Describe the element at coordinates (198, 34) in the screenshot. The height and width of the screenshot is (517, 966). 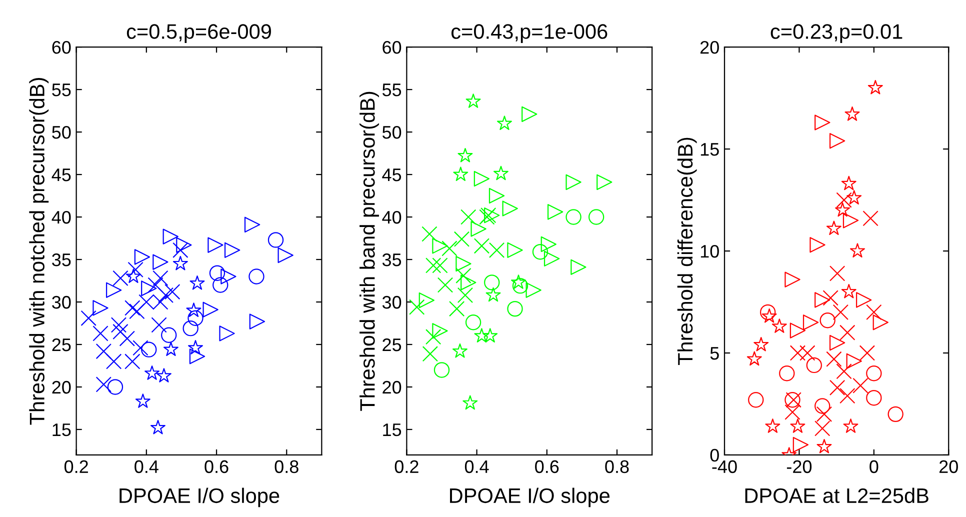
I see `chart-title: c=0.5,p=6e-009` at that location.